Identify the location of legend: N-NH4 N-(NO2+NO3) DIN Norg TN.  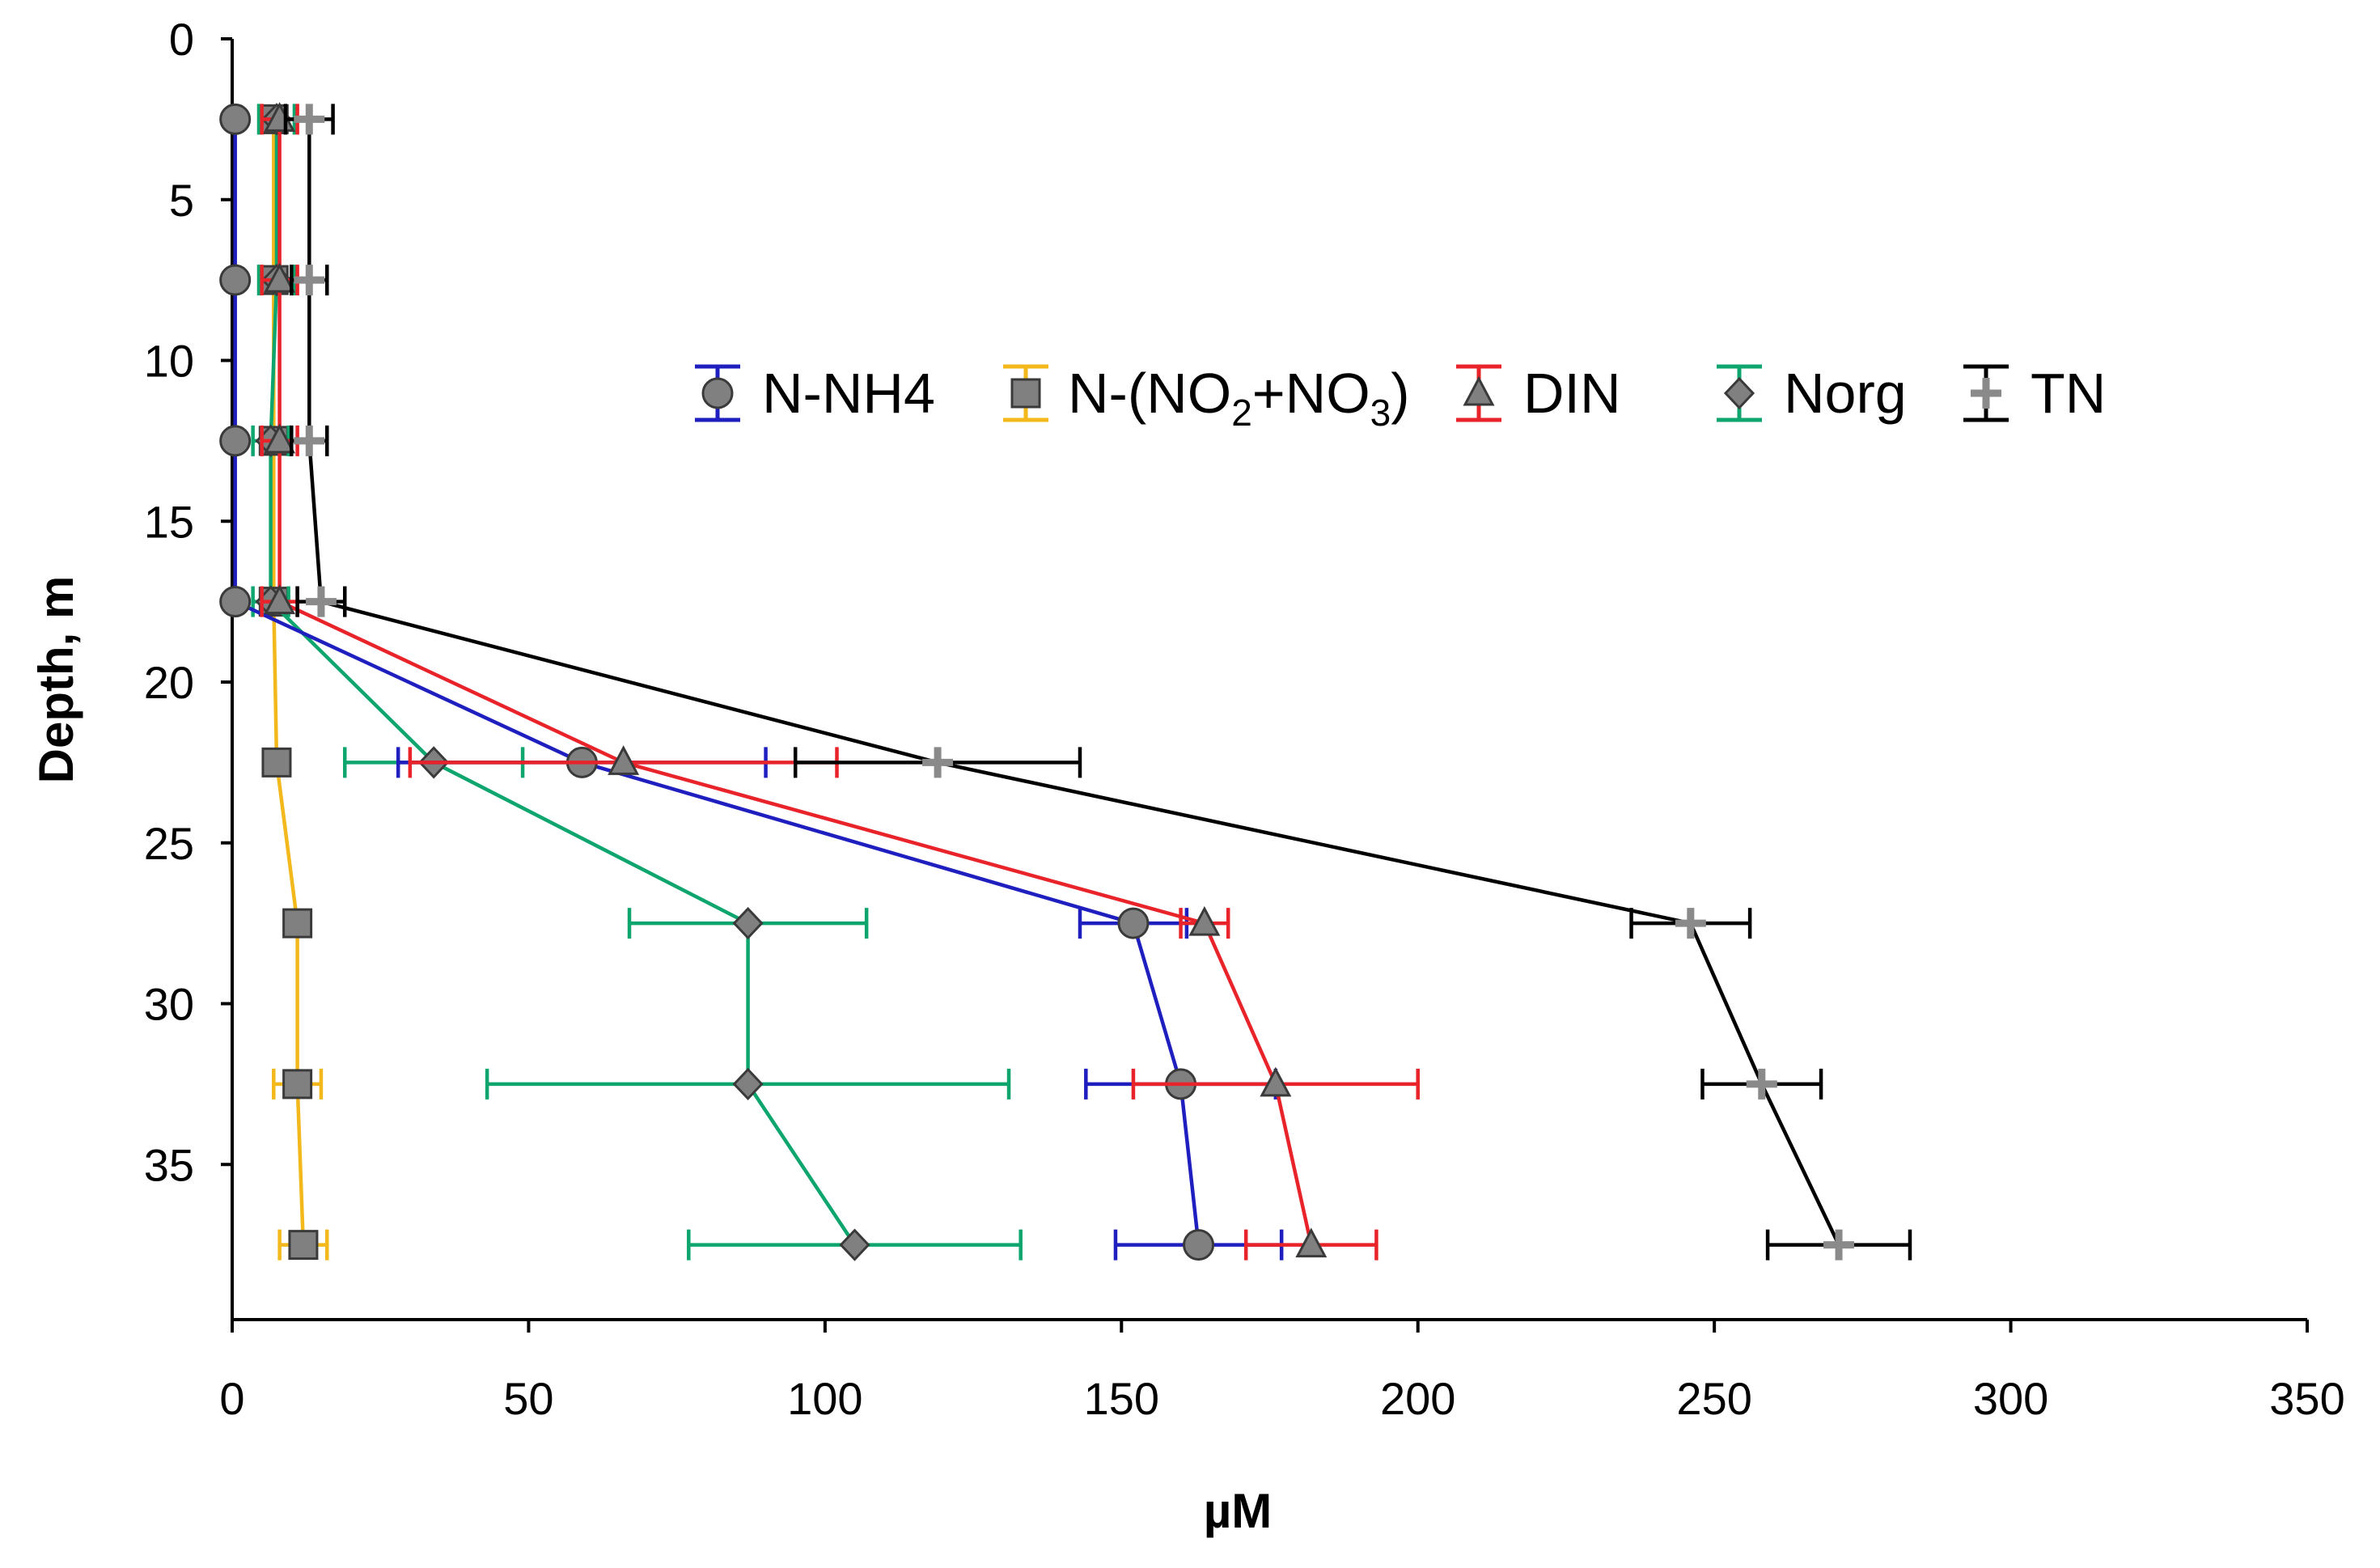
(1400, 398).